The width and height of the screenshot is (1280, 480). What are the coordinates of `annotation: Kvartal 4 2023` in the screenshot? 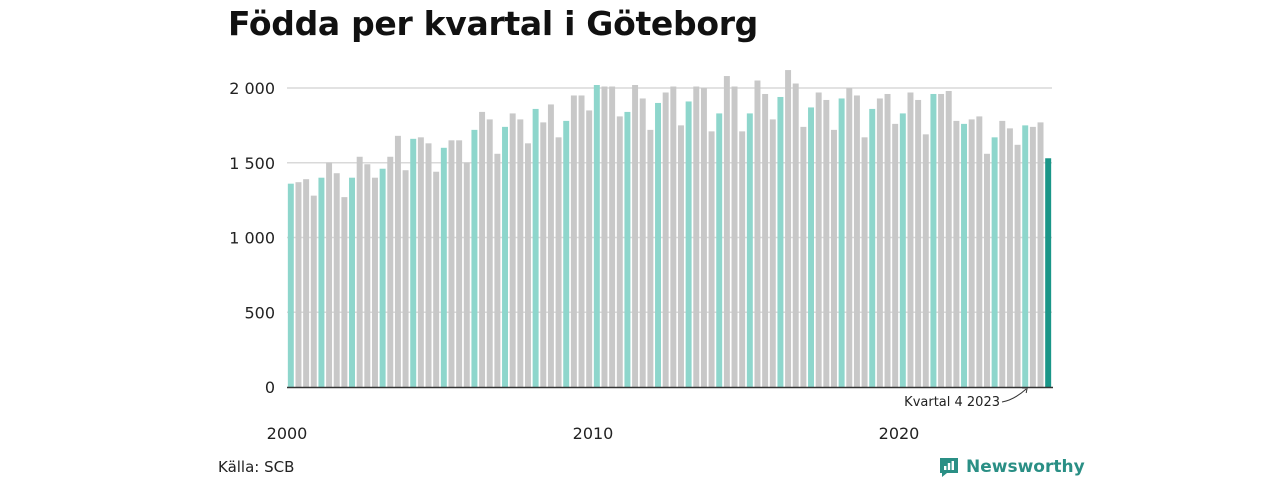 It's located at (966, 398).